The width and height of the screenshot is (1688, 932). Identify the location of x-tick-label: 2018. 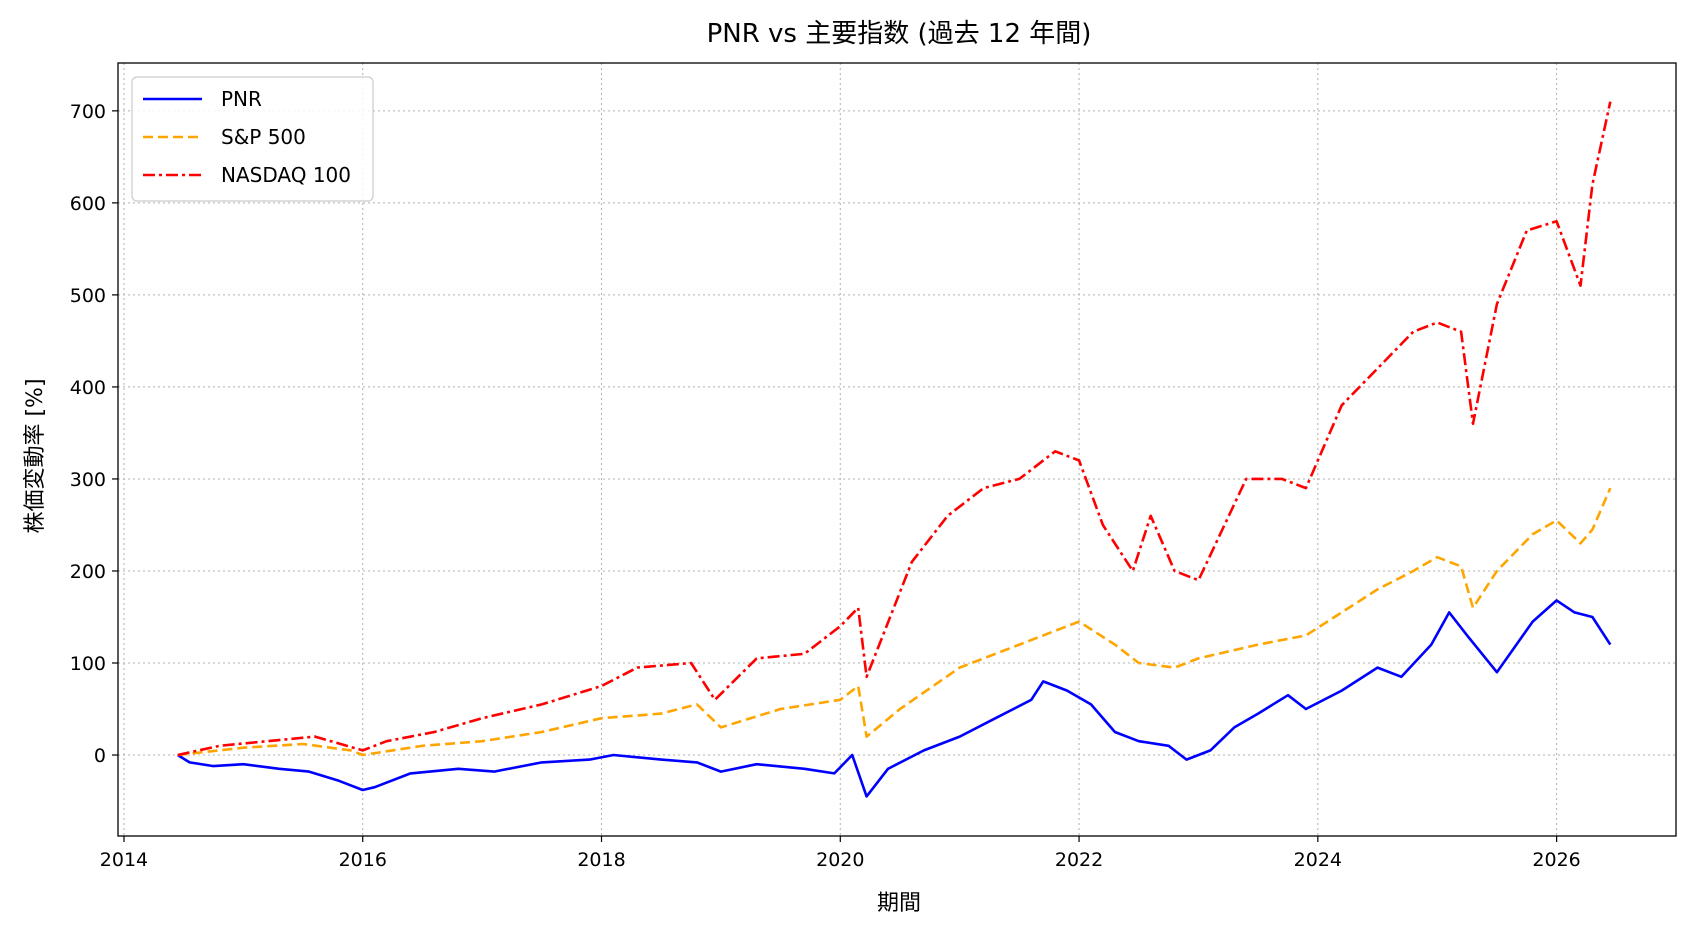
(601, 860).